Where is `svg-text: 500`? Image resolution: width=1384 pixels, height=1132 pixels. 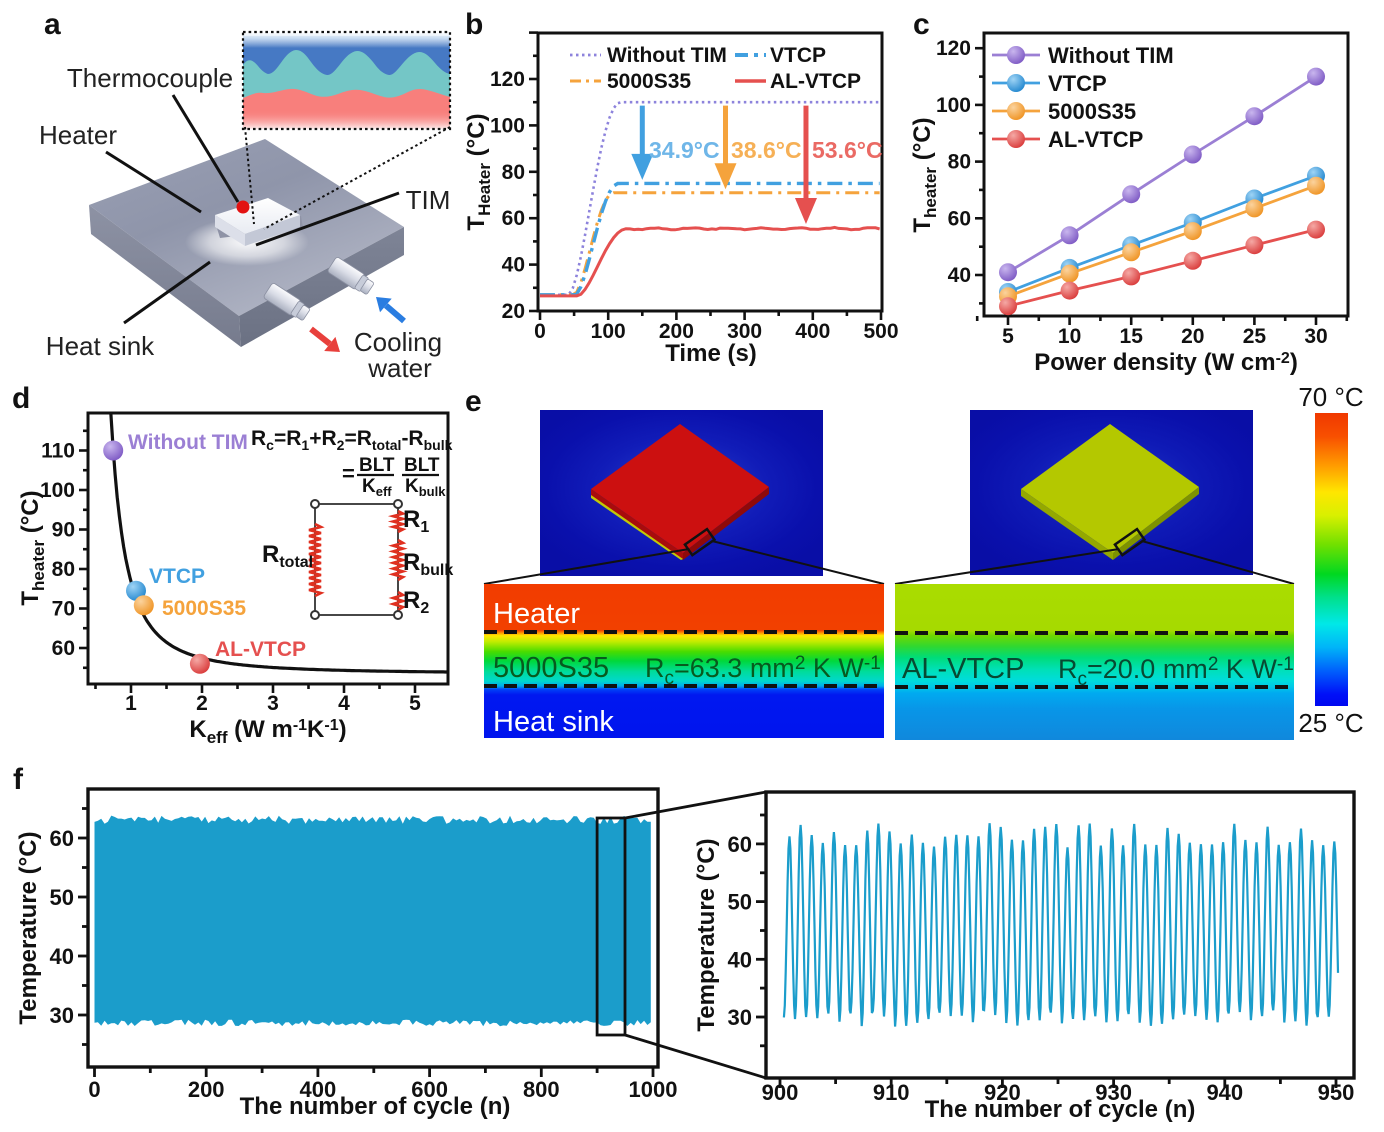
svg-text: 500 is located at coordinates (880, 331).